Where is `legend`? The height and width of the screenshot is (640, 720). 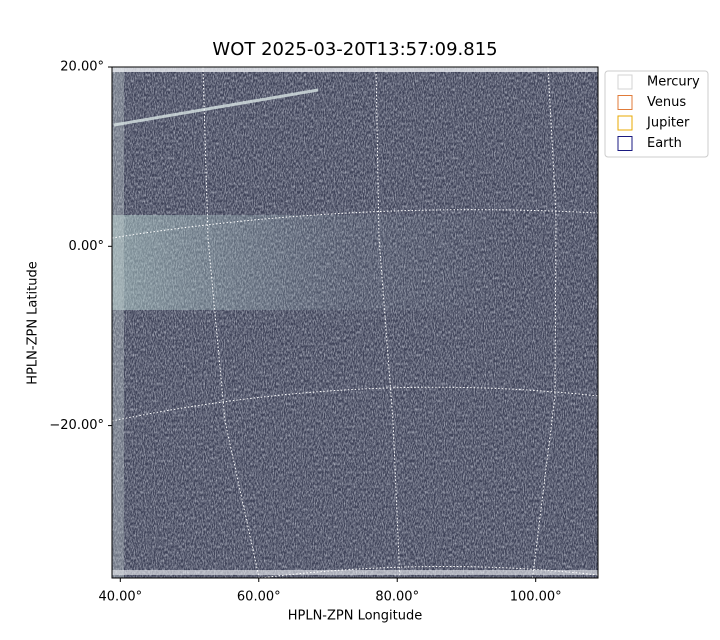
legend is located at coordinates (656, 114).